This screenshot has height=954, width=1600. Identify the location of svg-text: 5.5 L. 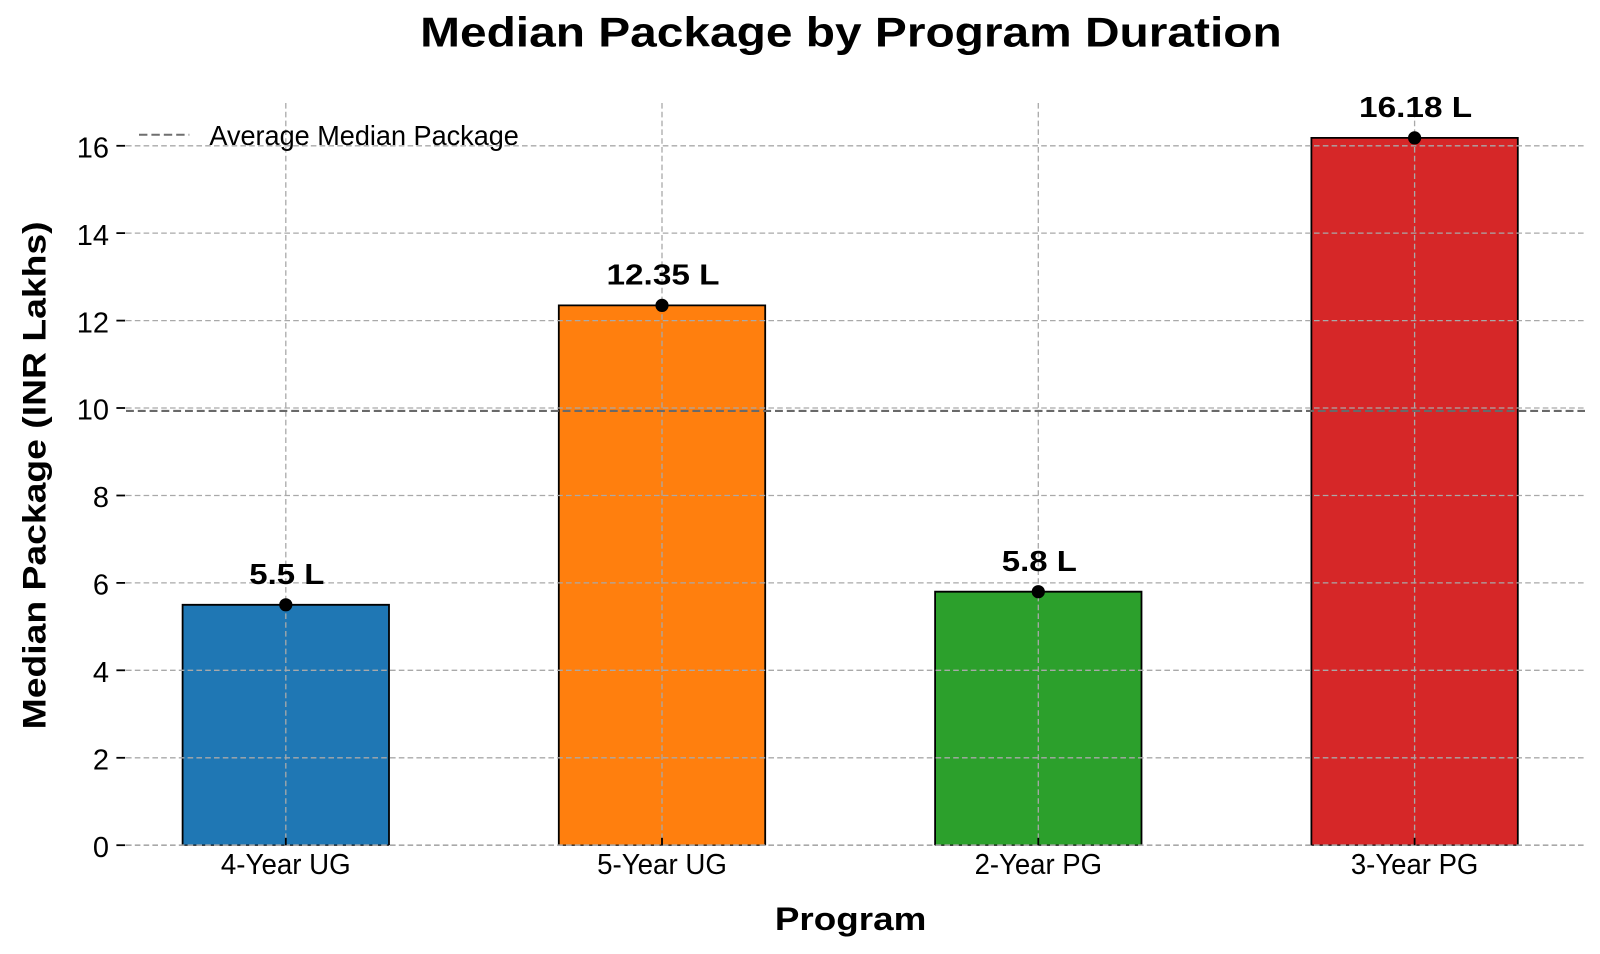
(286, 574).